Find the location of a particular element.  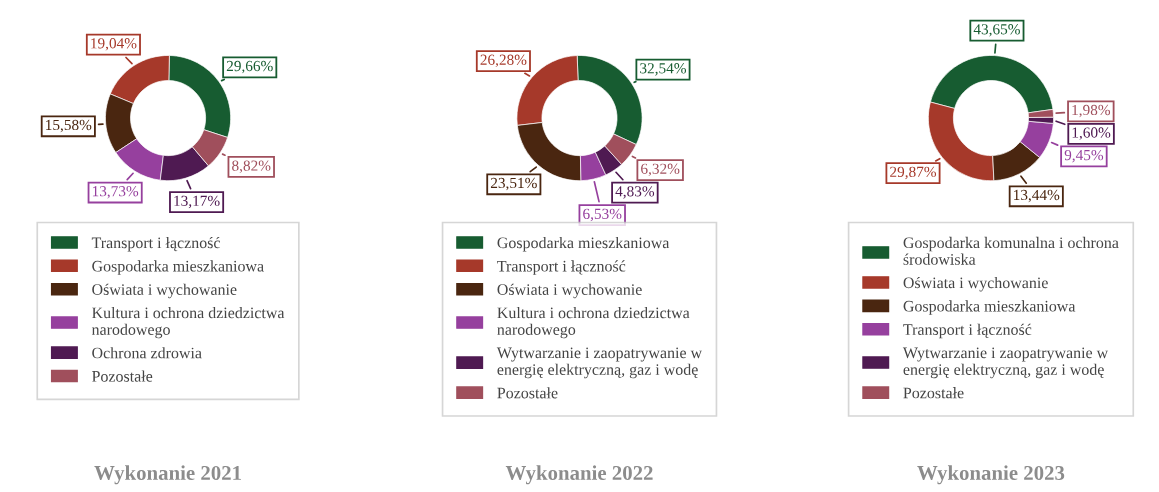

data-label: 29,66% is located at coordinates (249, 67).